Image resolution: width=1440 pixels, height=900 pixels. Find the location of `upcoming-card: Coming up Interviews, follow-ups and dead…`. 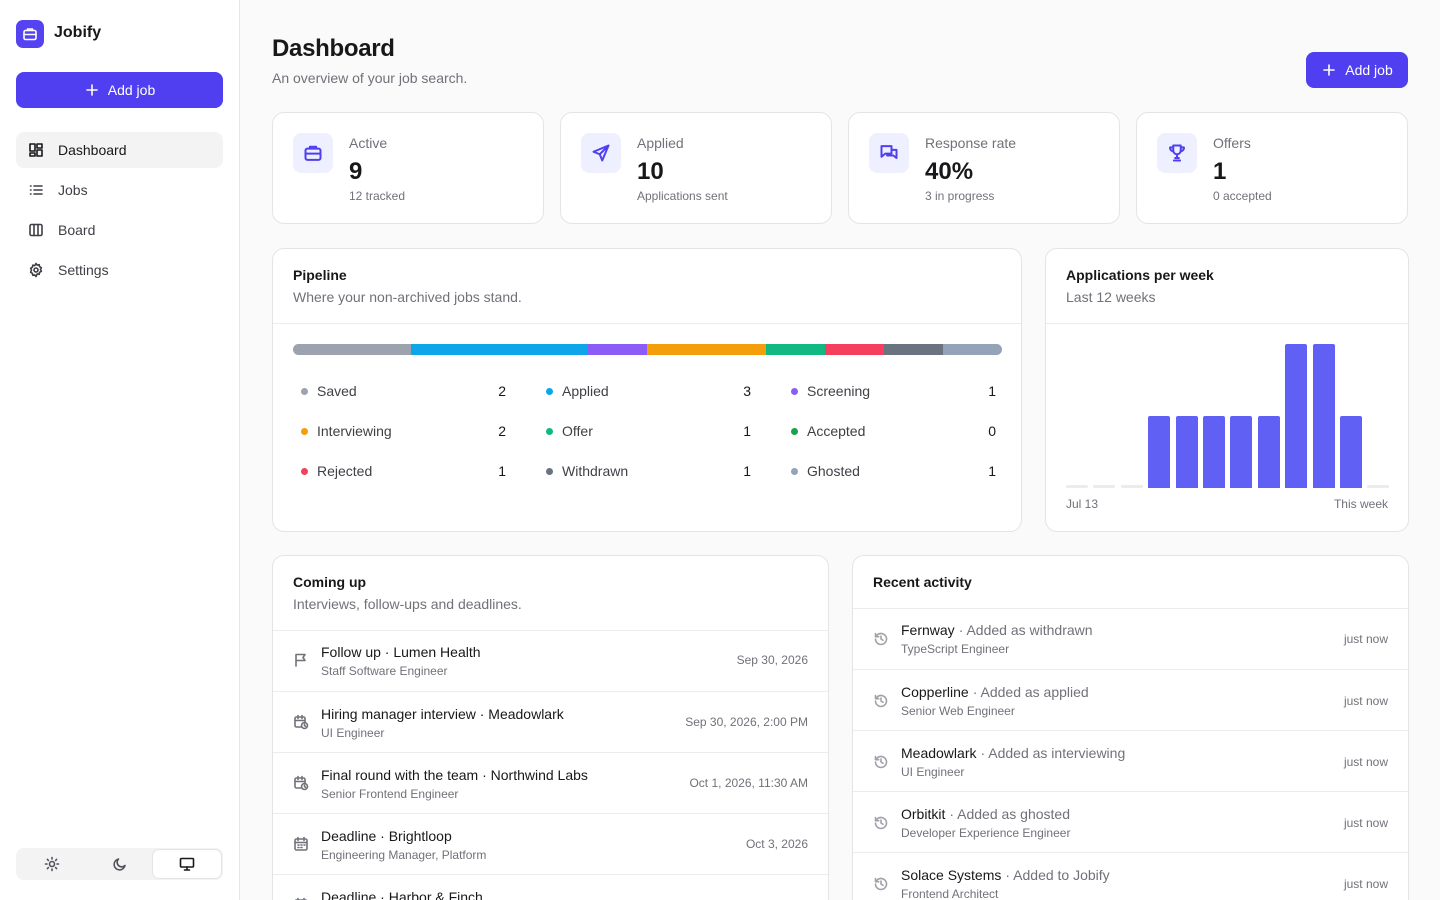

upcoming-card: Coming up Interviews, follow-ups and dead… is located at coordinates (550, 727).